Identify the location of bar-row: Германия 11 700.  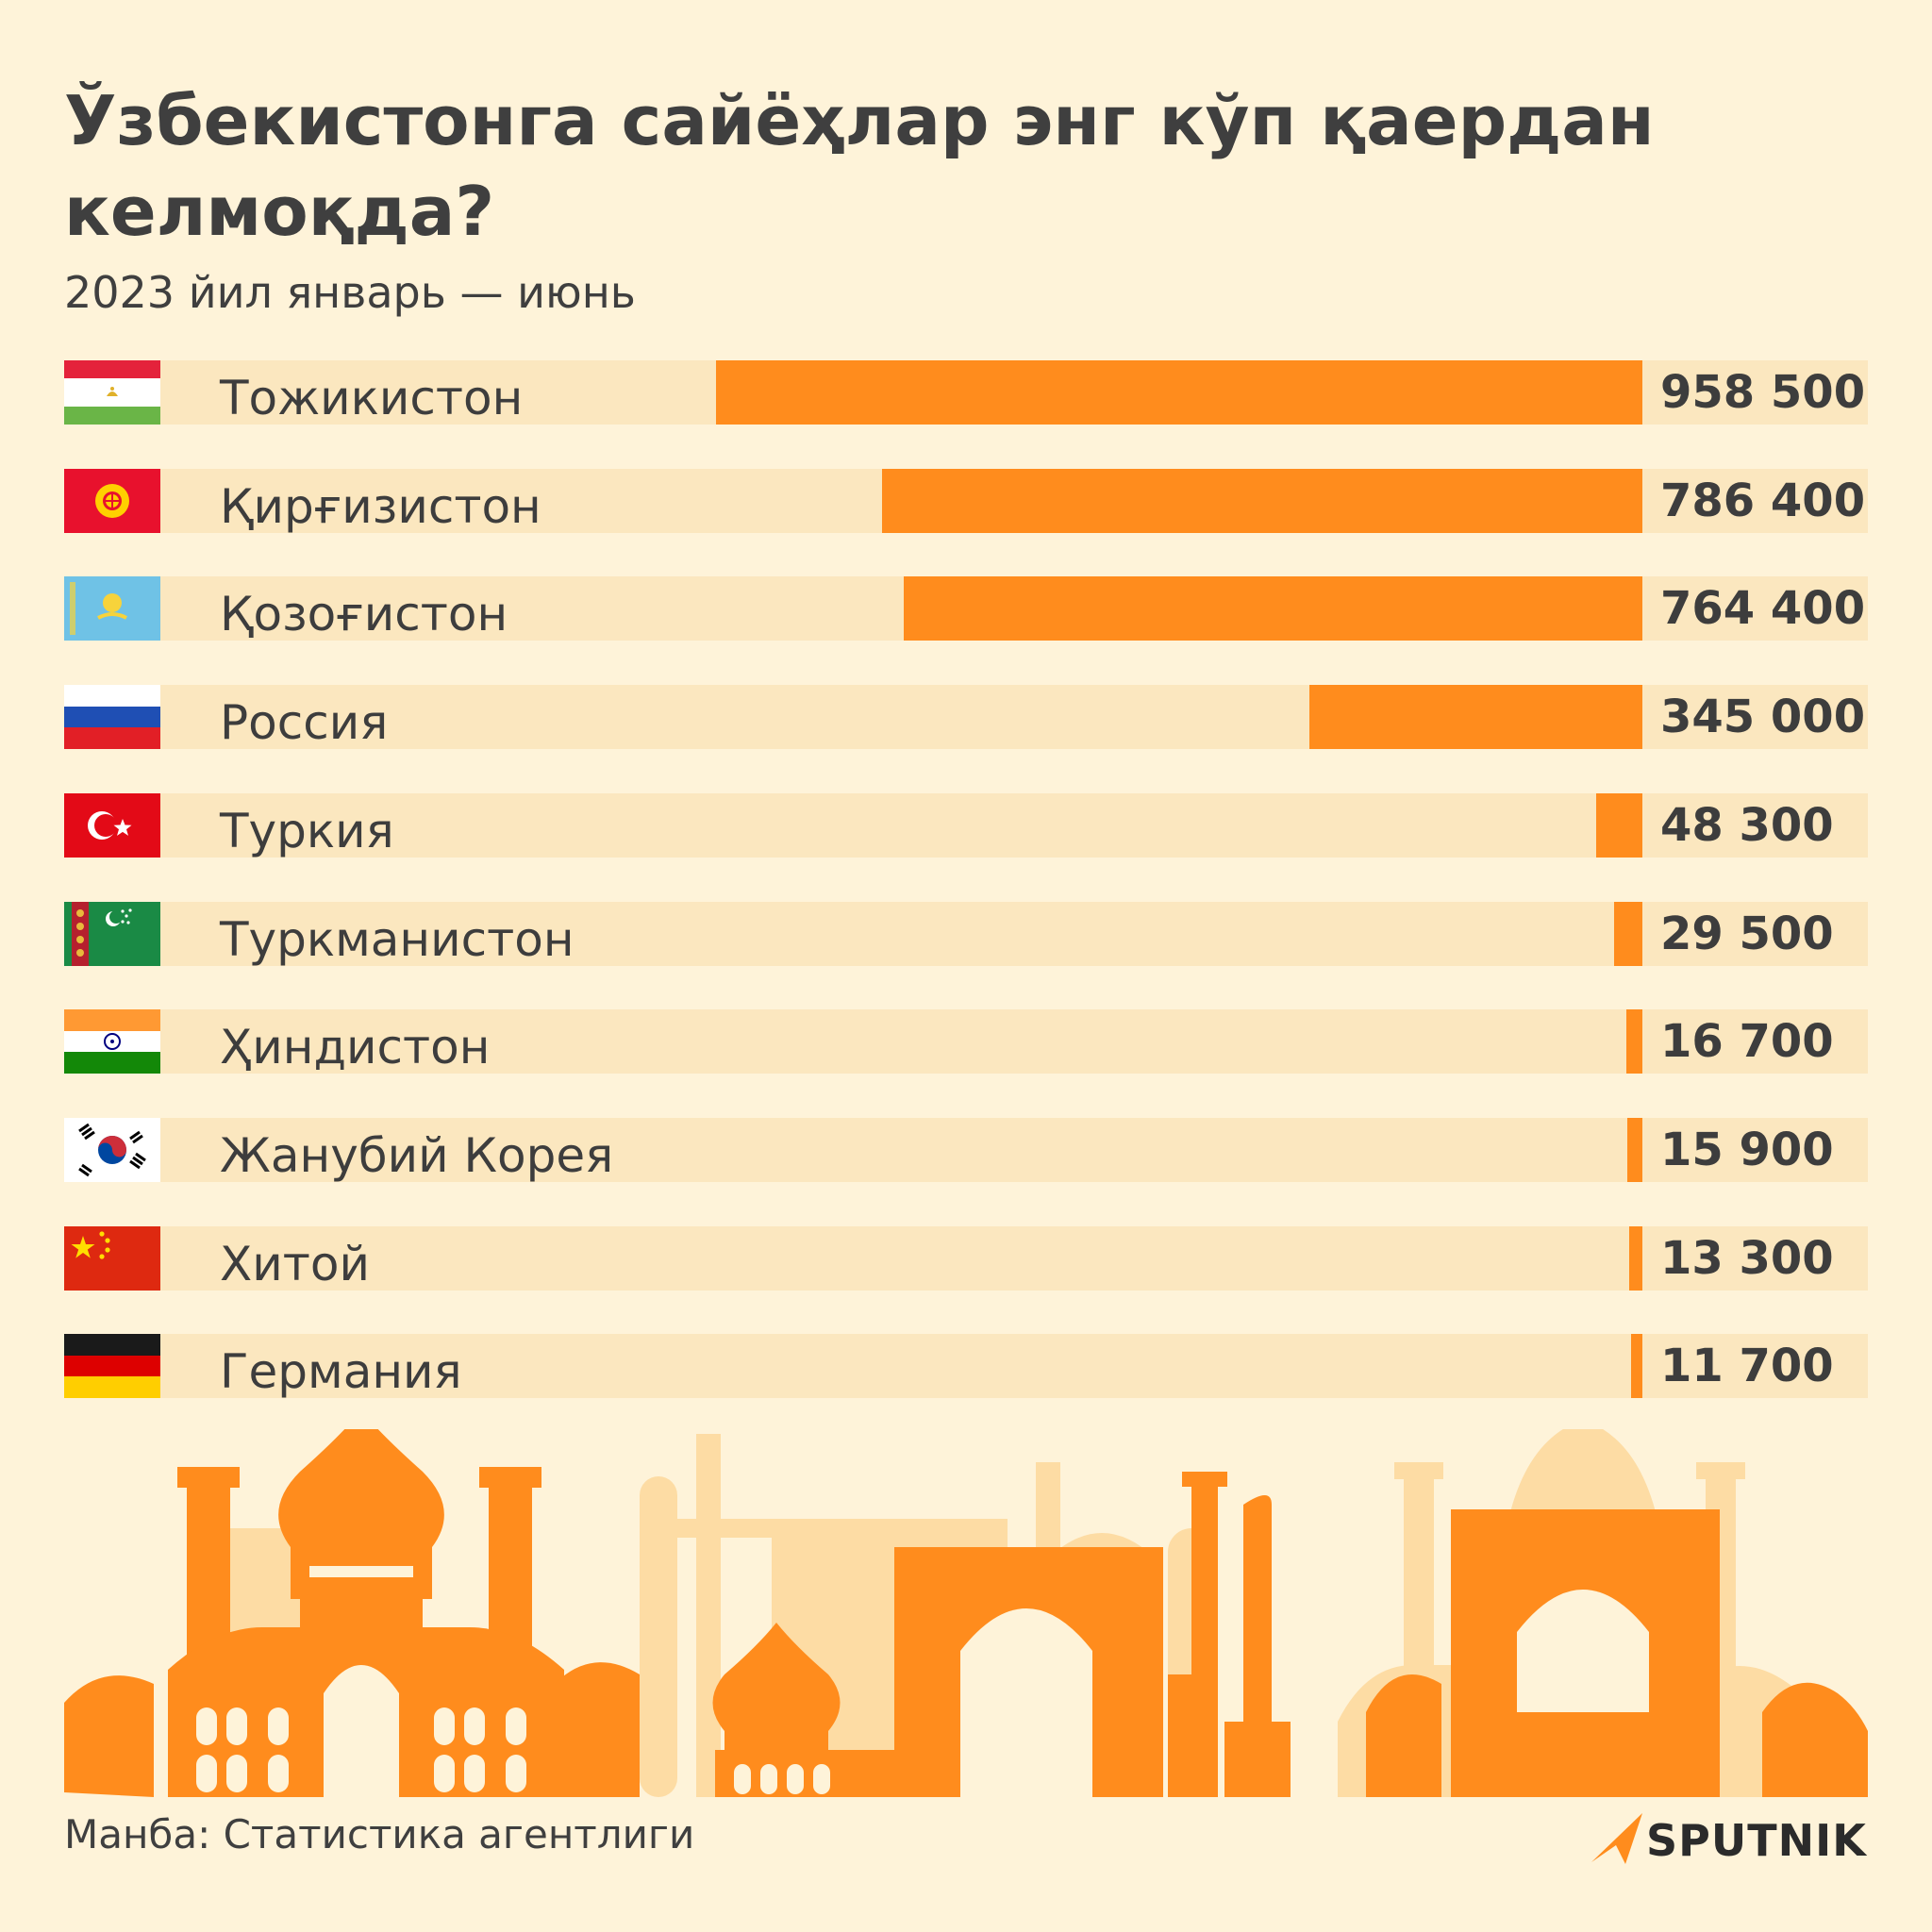
(966, 1366).